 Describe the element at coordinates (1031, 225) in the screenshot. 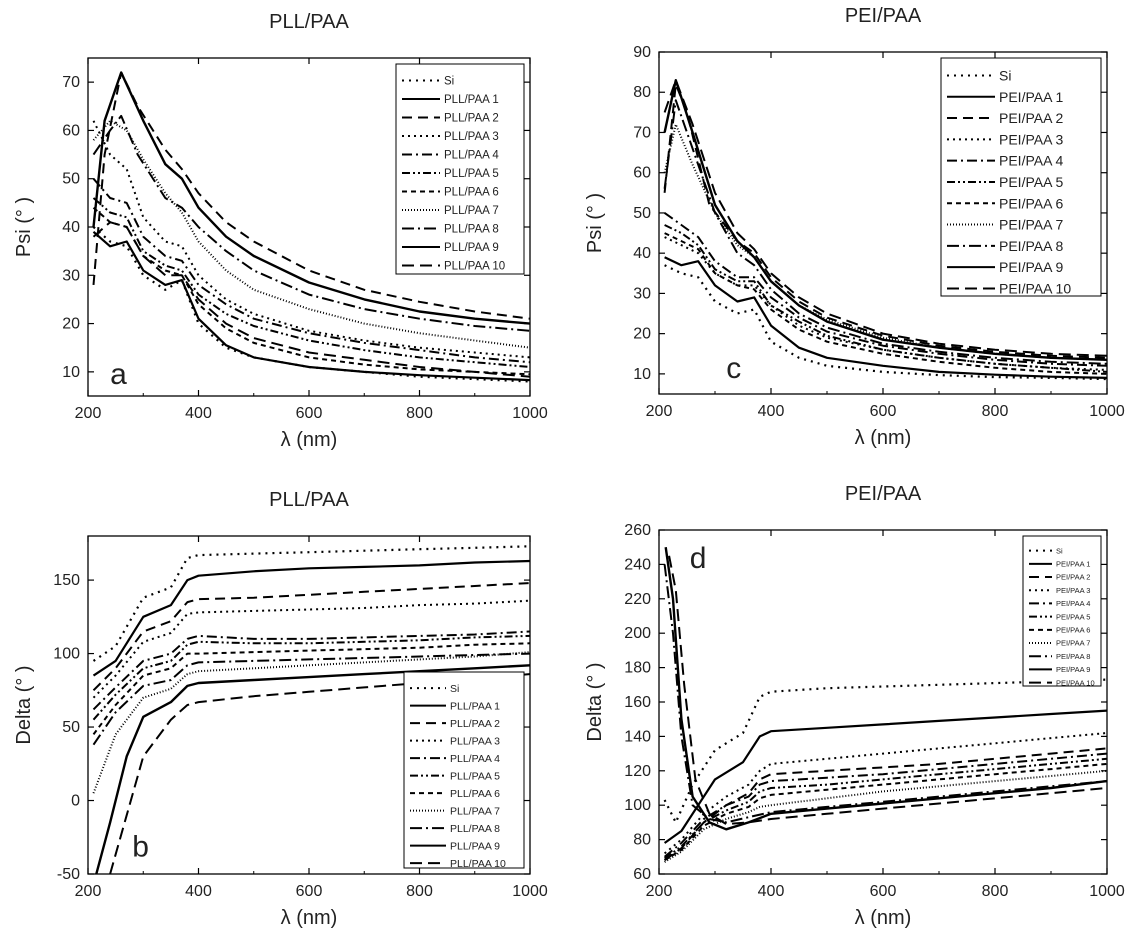

I see `legend-entry: PEI/PAA 7` at that location.